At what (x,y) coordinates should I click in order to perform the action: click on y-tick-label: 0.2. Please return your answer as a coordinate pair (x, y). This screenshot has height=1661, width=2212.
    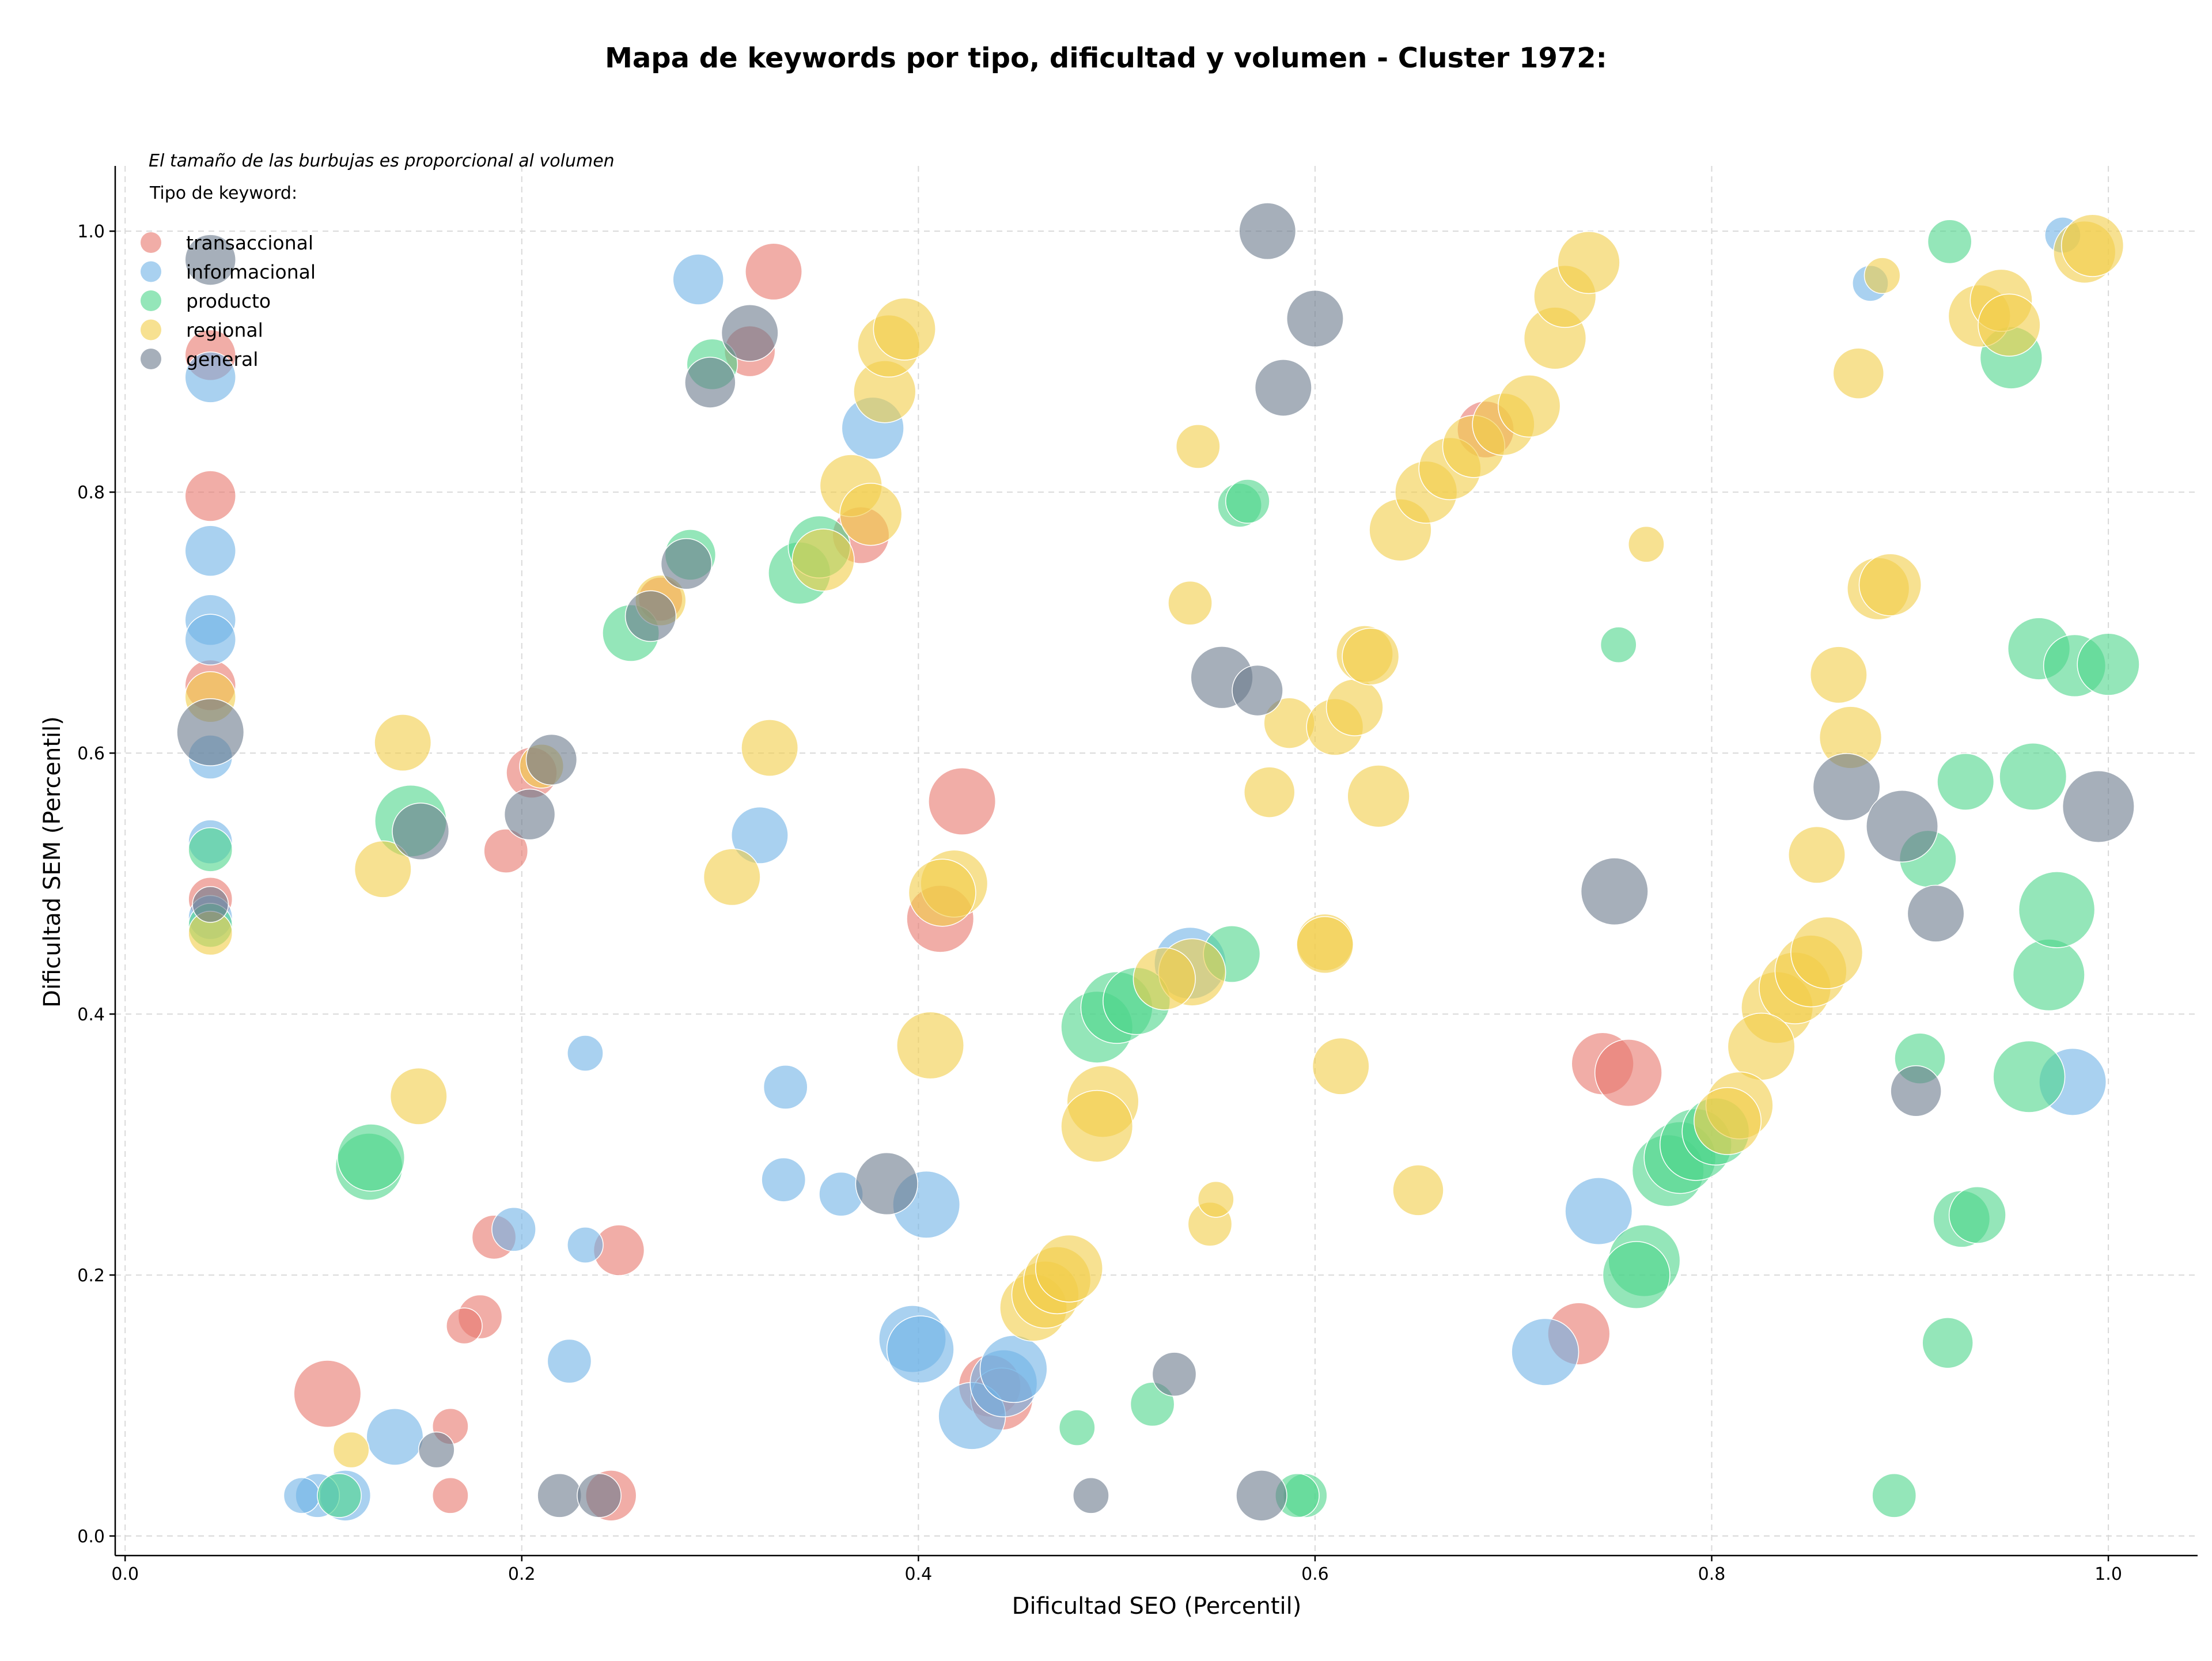
    Looking at the image, I should click on (91, 1276).